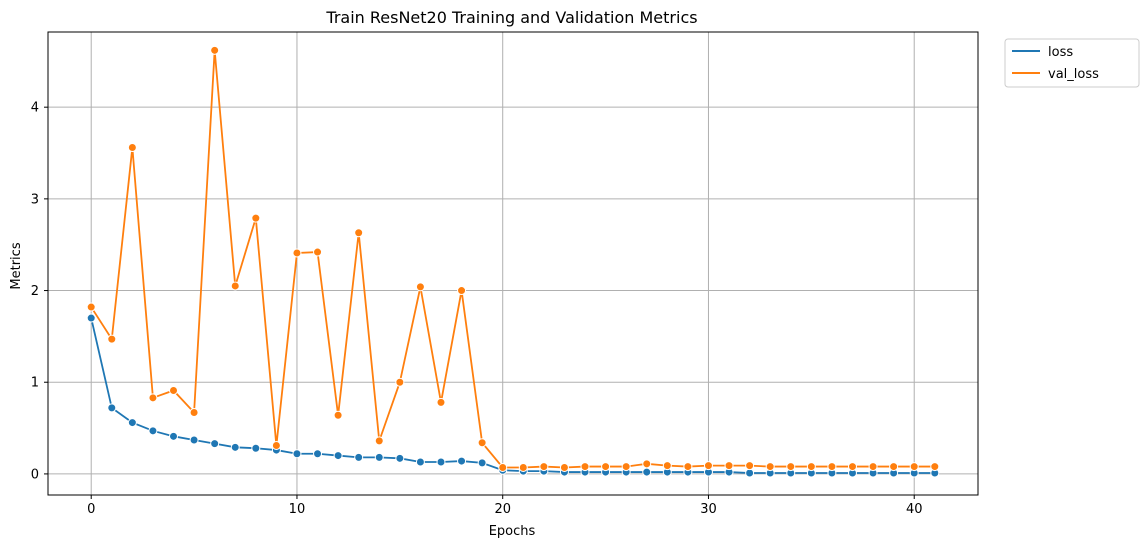 The width and height of the screenshot is (1145, 547). I want to click on legend: loss val_loss, so click(1072, 63).